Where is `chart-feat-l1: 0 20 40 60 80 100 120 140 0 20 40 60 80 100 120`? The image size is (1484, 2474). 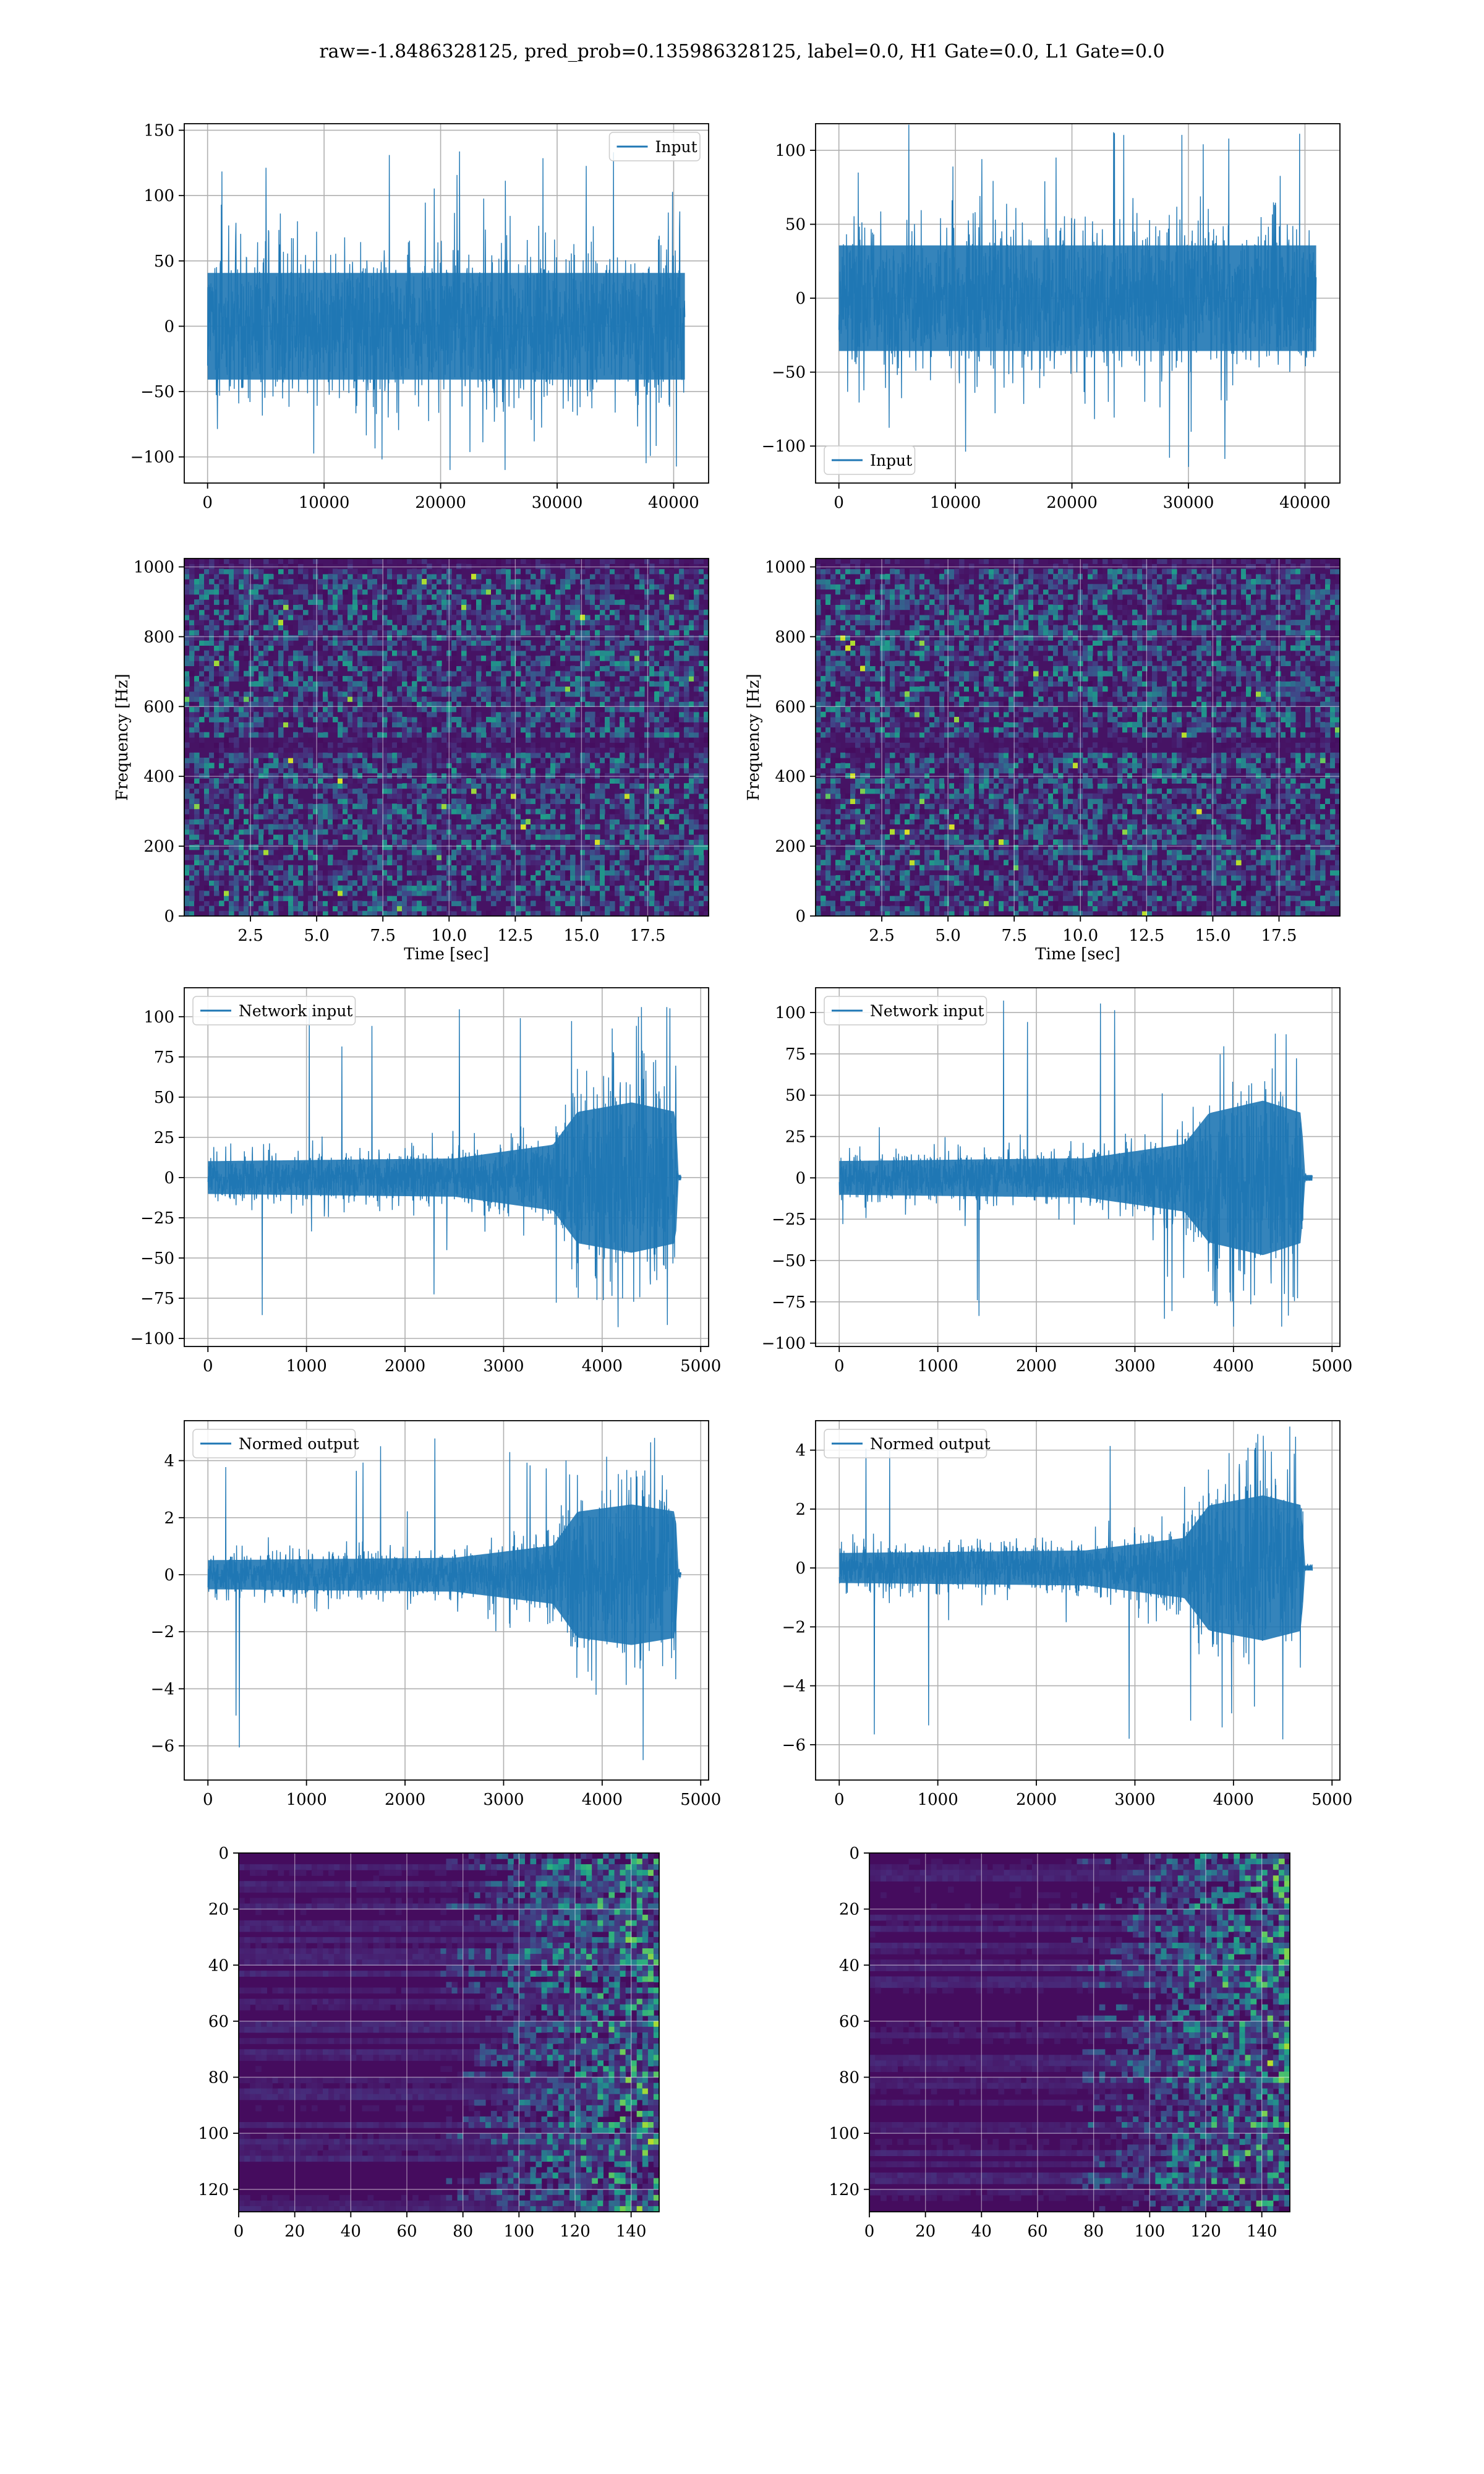
chart-feat-l1: 0 20 40 60 80 100 120 140 0 20 40 60 80 100 120 is located at coordinates (1059, 2043).